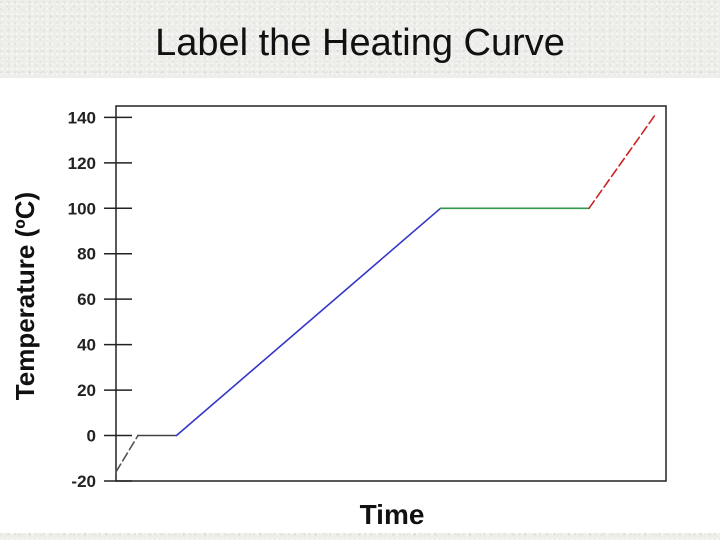  Describe the element at coordinates (86, 390) in the screenshot. I see `y-tick-label: 20` at that location.